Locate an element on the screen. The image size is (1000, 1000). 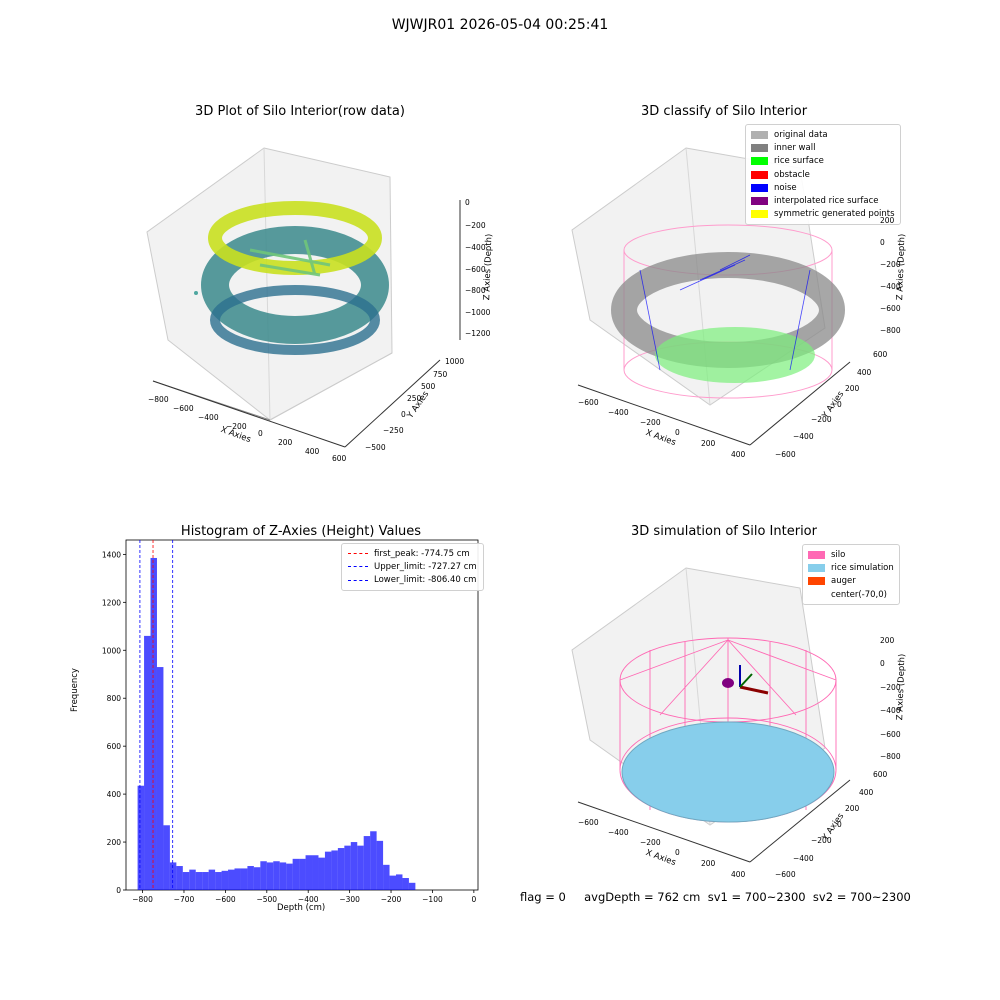
histogram-title: Histogram of Z-Axies (Height) Values is located at coordinates (301, 531).